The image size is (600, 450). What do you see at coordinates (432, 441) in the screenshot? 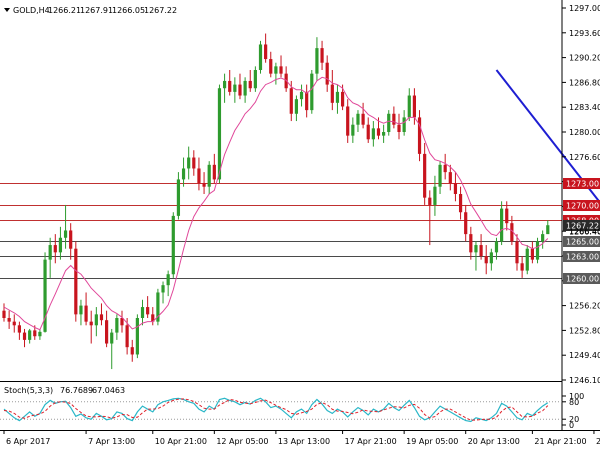
I see `x-tick-label: 19 Apr 05:00` at bounding box center [432, 441].